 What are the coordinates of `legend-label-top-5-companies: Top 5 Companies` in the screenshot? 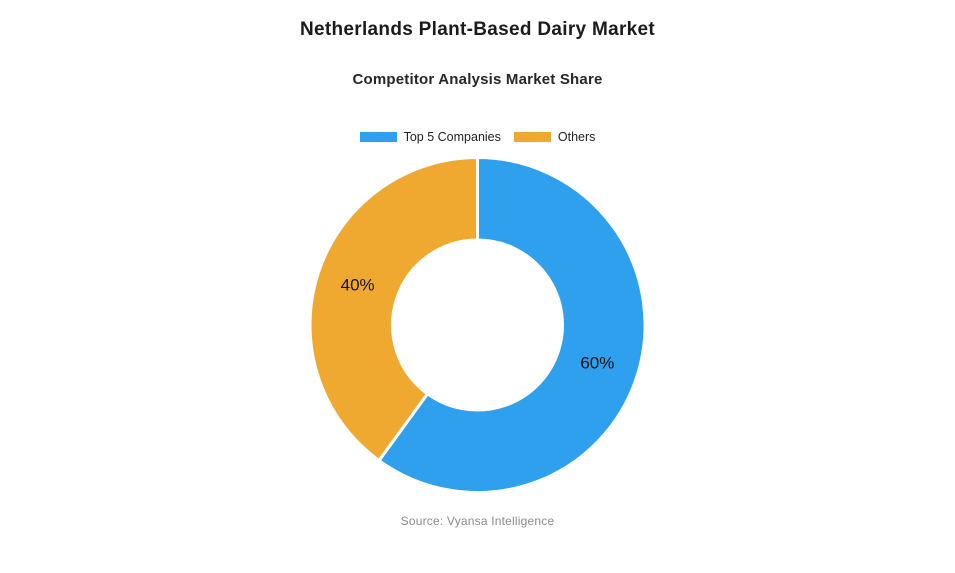 It's located at (452, 137).